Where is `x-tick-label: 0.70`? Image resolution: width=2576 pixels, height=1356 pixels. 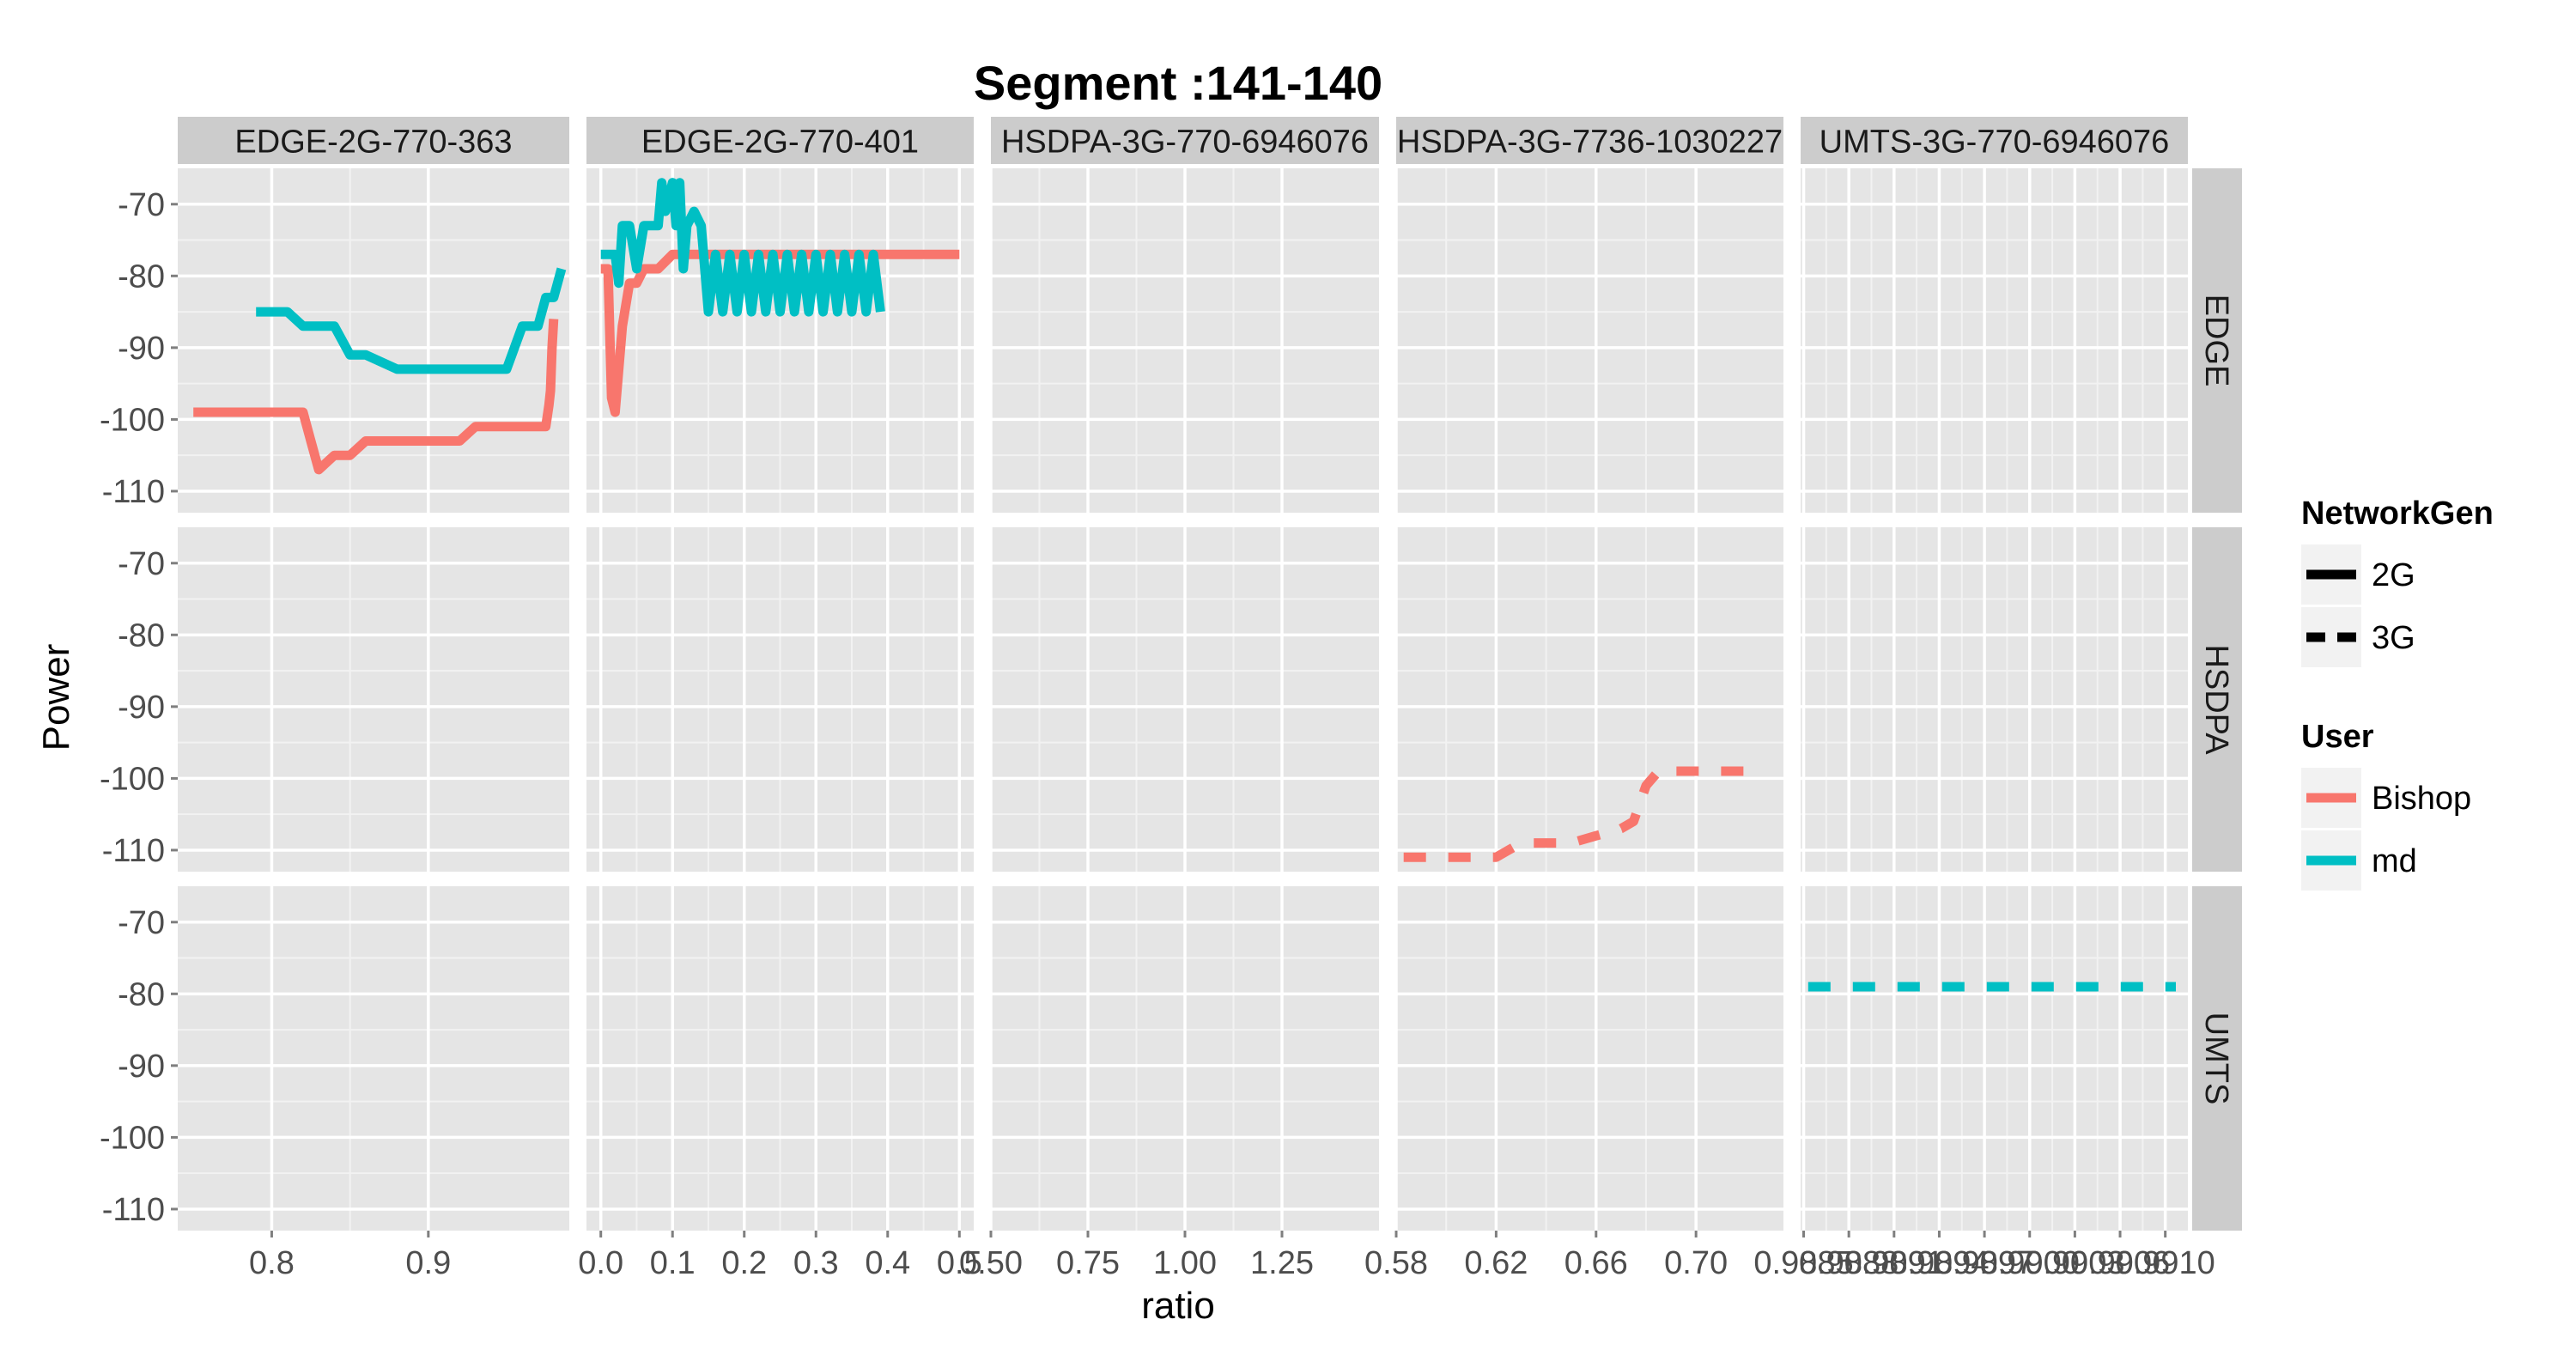
x-tick-label: 0.70 is located at coordinates (1696, 1263).